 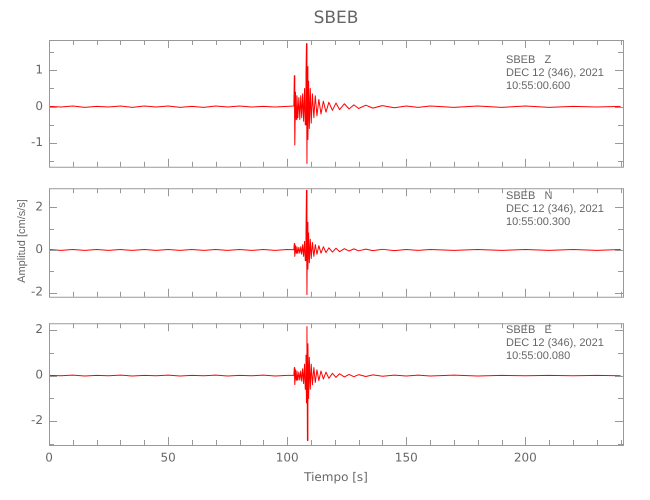 I want to click on x-axis-title: Tiempo [s], so click(x=336, y=477).